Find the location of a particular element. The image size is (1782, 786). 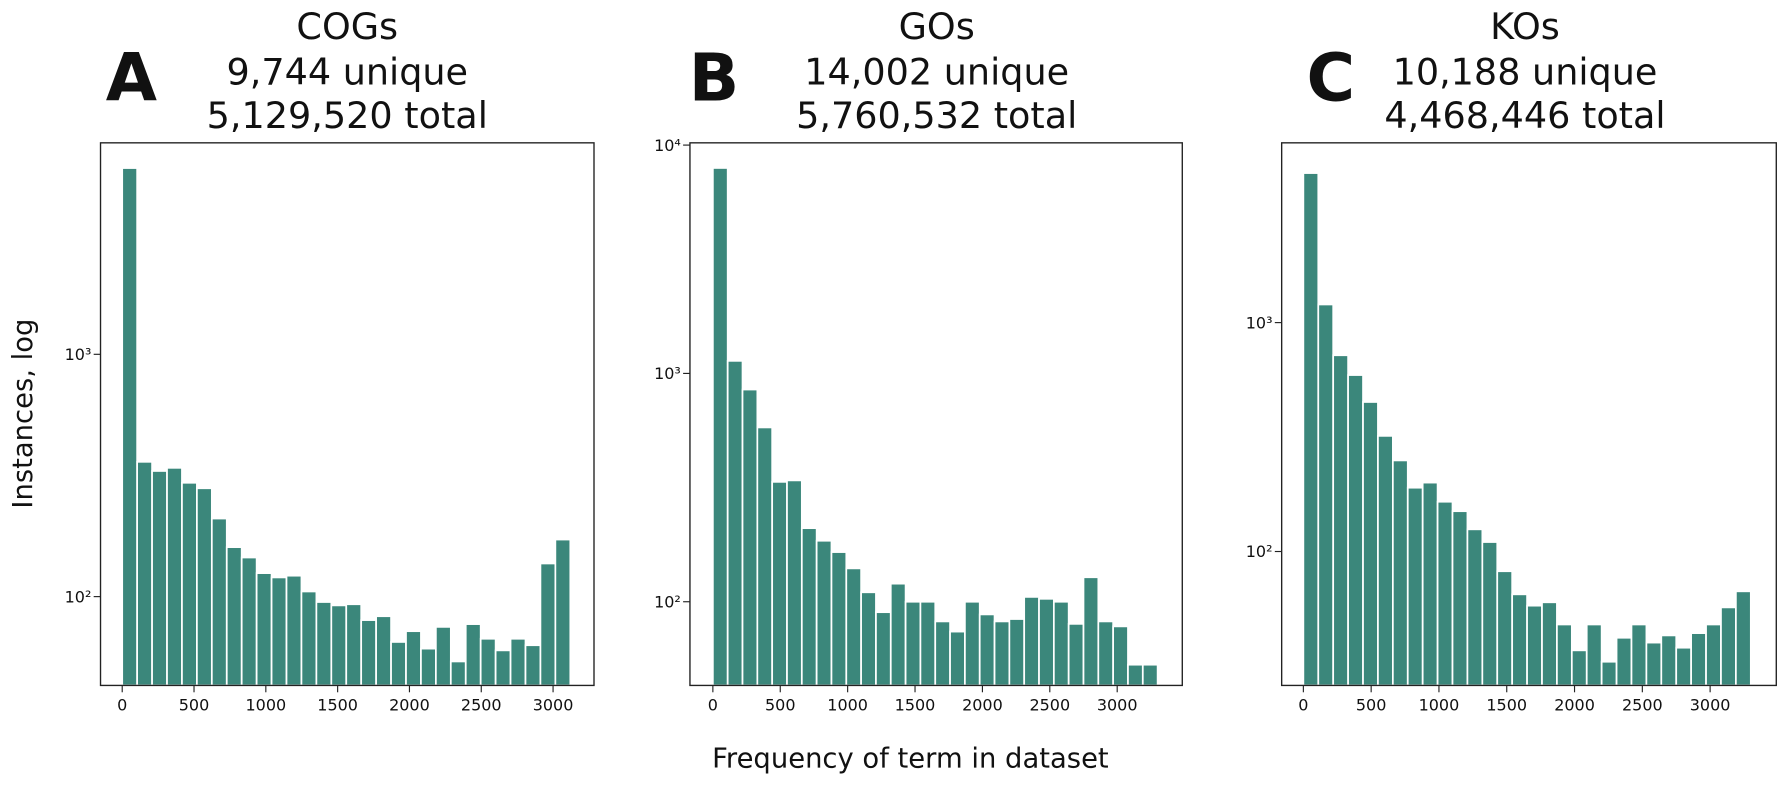

y-tick-label: 10⁴ is located at coordinates (667, 145).